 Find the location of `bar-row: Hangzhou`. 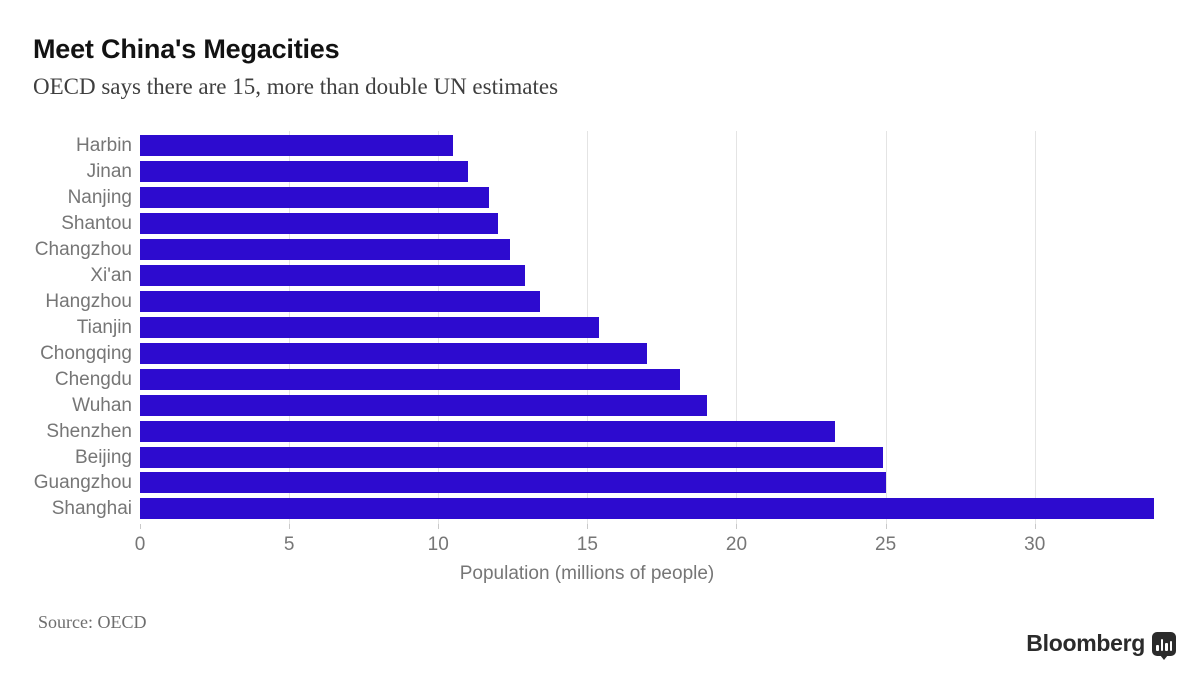

bar-row: Hangzhou is located at coordinates (577, 302).